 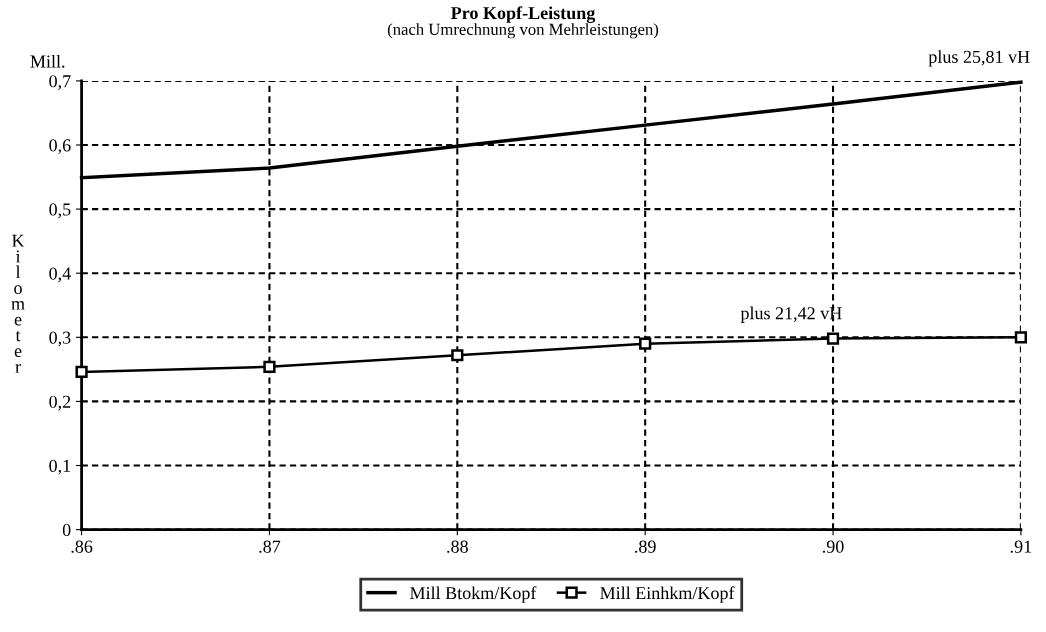 What do you see at coordinates (523, 31) in the screenshot?
I see `chart-subtitle: (nach Umrechnung von Mehrleistungen)` at bounding box center [523, 31].